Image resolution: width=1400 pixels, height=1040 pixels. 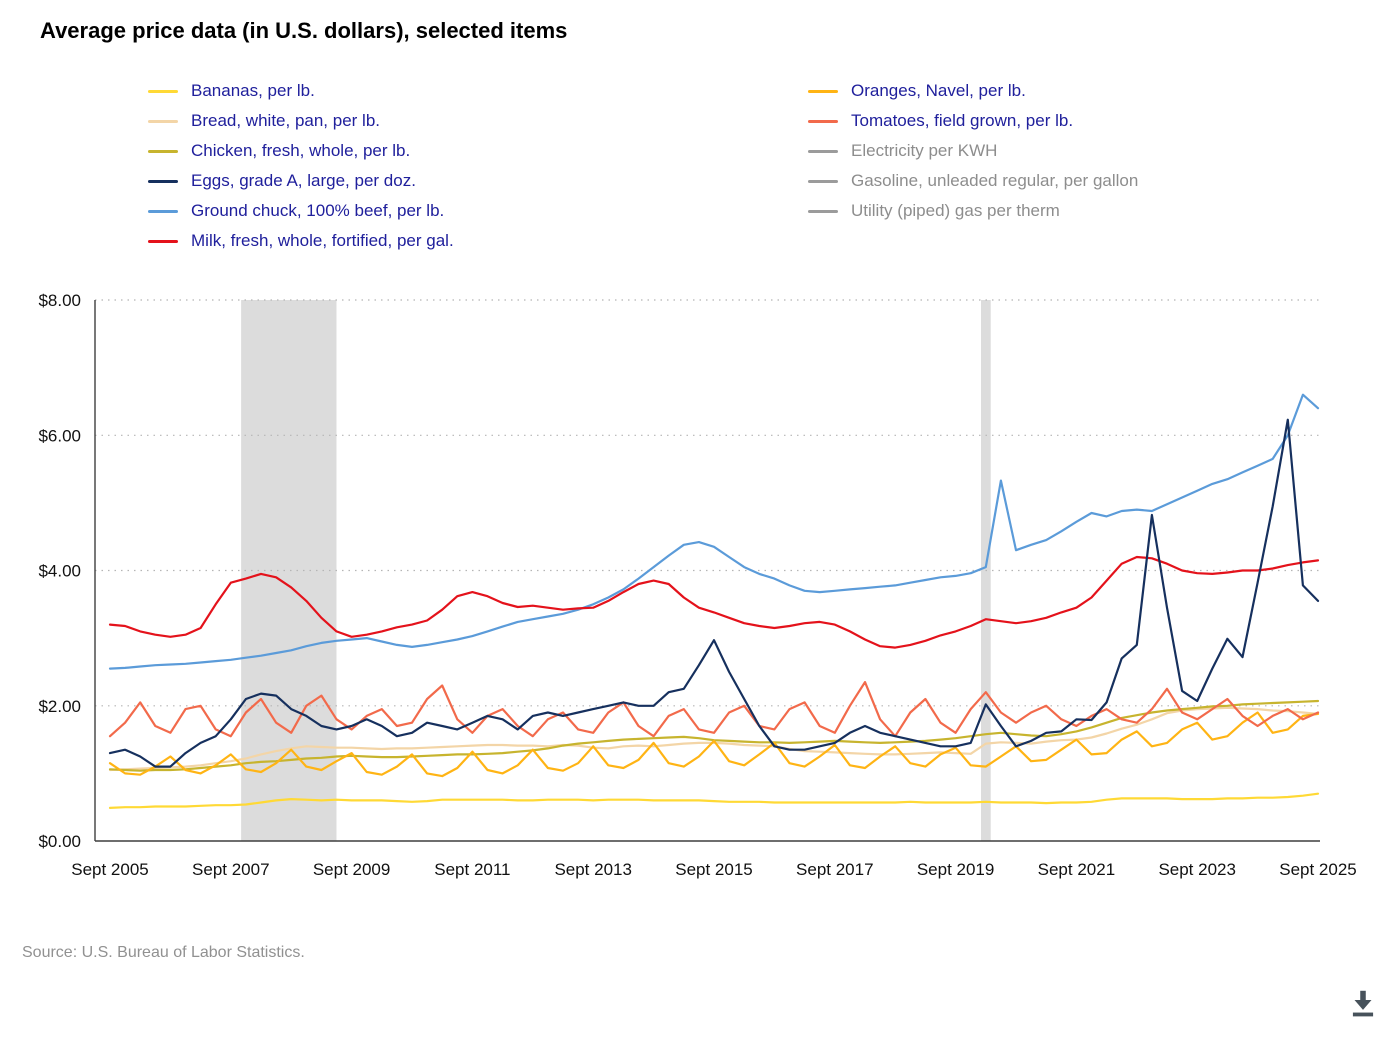 I want to click on legend-label-bananas: Bananas, per lb., so click(x=253, y=90).